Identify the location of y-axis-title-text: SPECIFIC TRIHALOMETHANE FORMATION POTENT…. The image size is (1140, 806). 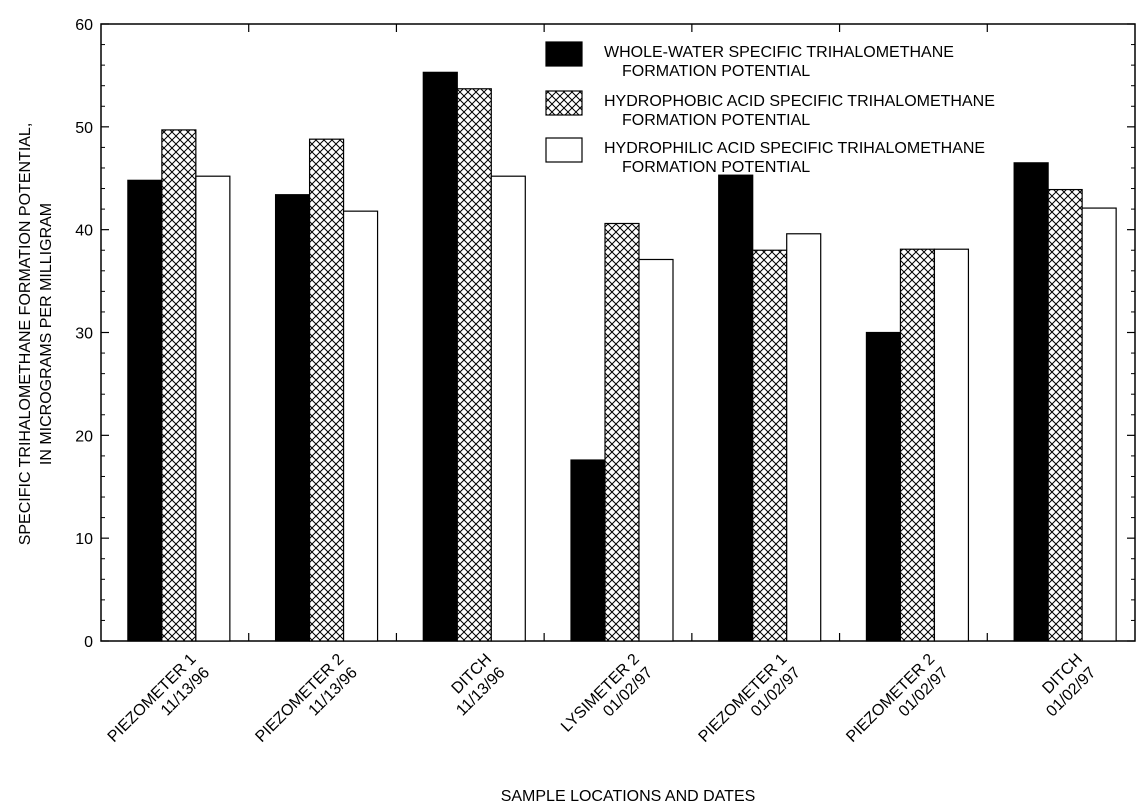
(36, 334).